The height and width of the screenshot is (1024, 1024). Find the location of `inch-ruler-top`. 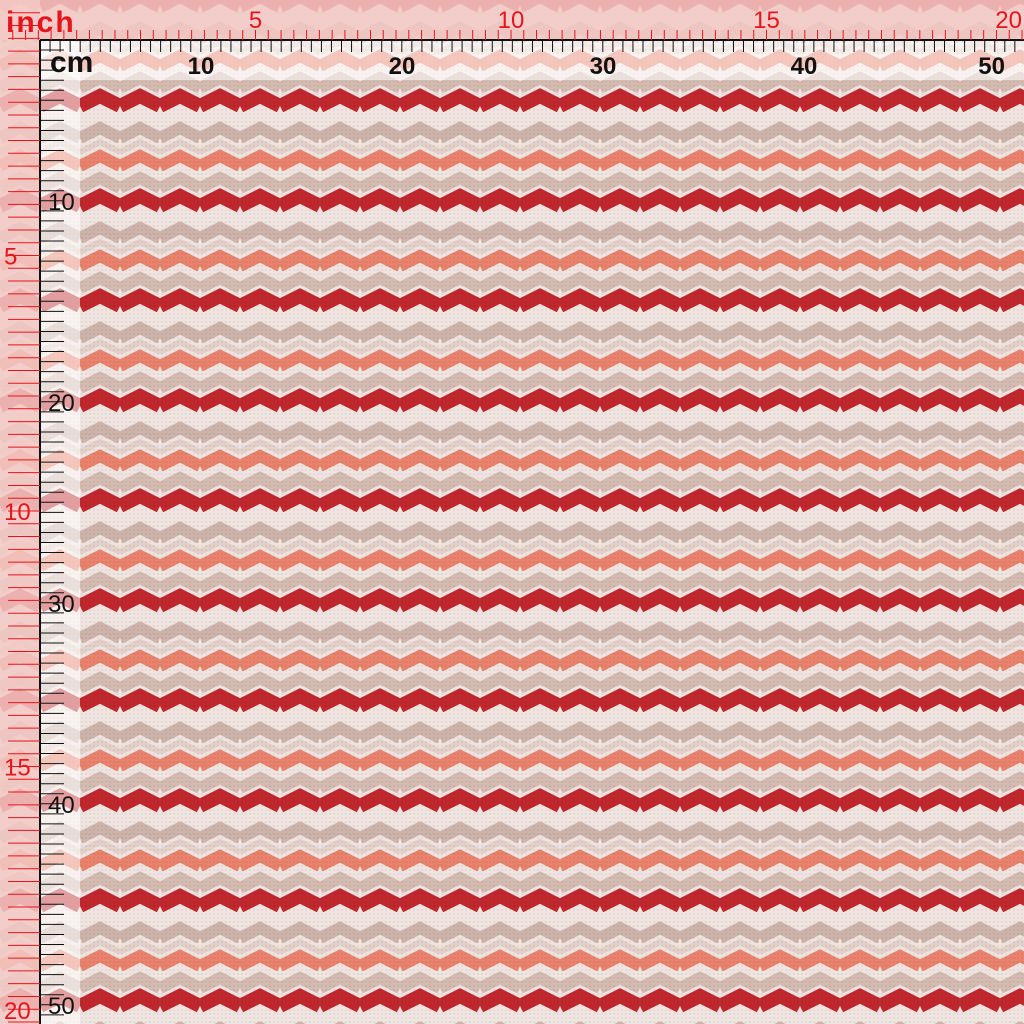

inch-ruler-top is located at coordinates (512, 20).